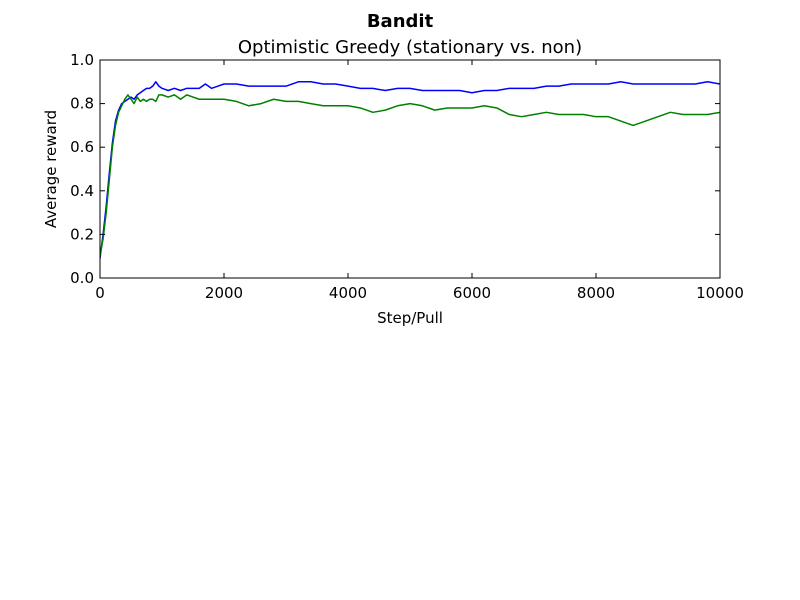 This screenshot has width=800, height=600. I want to click on y-axis-label: Average reward, so click(51, 169).